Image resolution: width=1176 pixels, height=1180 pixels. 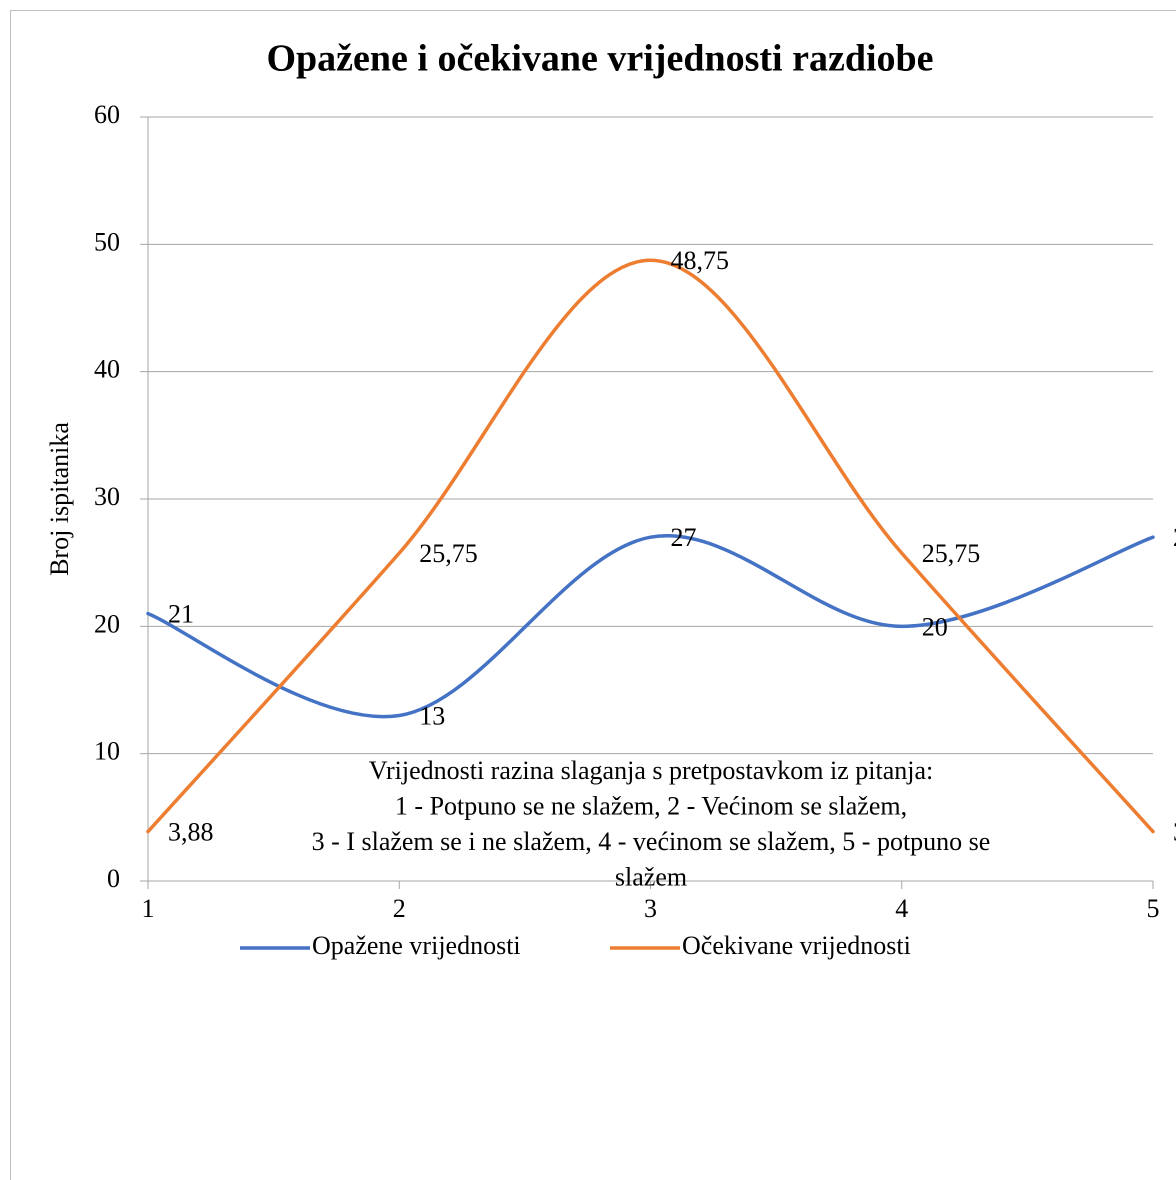 I want to click on data-label: 13, so click(x=432, y=715).